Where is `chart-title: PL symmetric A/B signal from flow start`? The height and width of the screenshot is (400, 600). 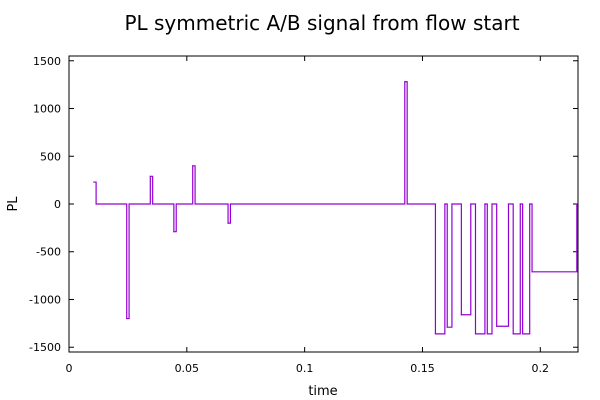 chart-title: PL symmetric A/B signal from flow start is located at coordinates (321, 23).